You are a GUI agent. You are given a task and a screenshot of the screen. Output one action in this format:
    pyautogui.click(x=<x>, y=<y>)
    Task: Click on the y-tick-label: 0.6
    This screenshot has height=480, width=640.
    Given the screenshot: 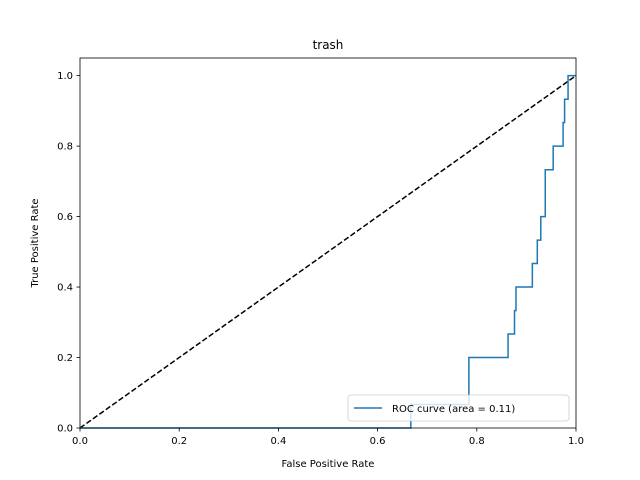 What is the action you would take?
    pyautogui.click(x=65, y=217)
    